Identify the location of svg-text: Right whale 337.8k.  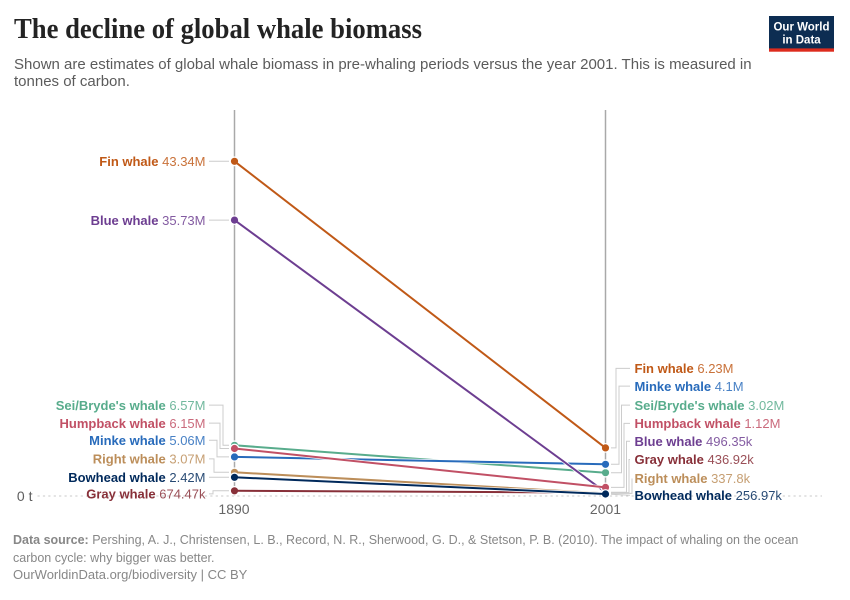
(693, 478).